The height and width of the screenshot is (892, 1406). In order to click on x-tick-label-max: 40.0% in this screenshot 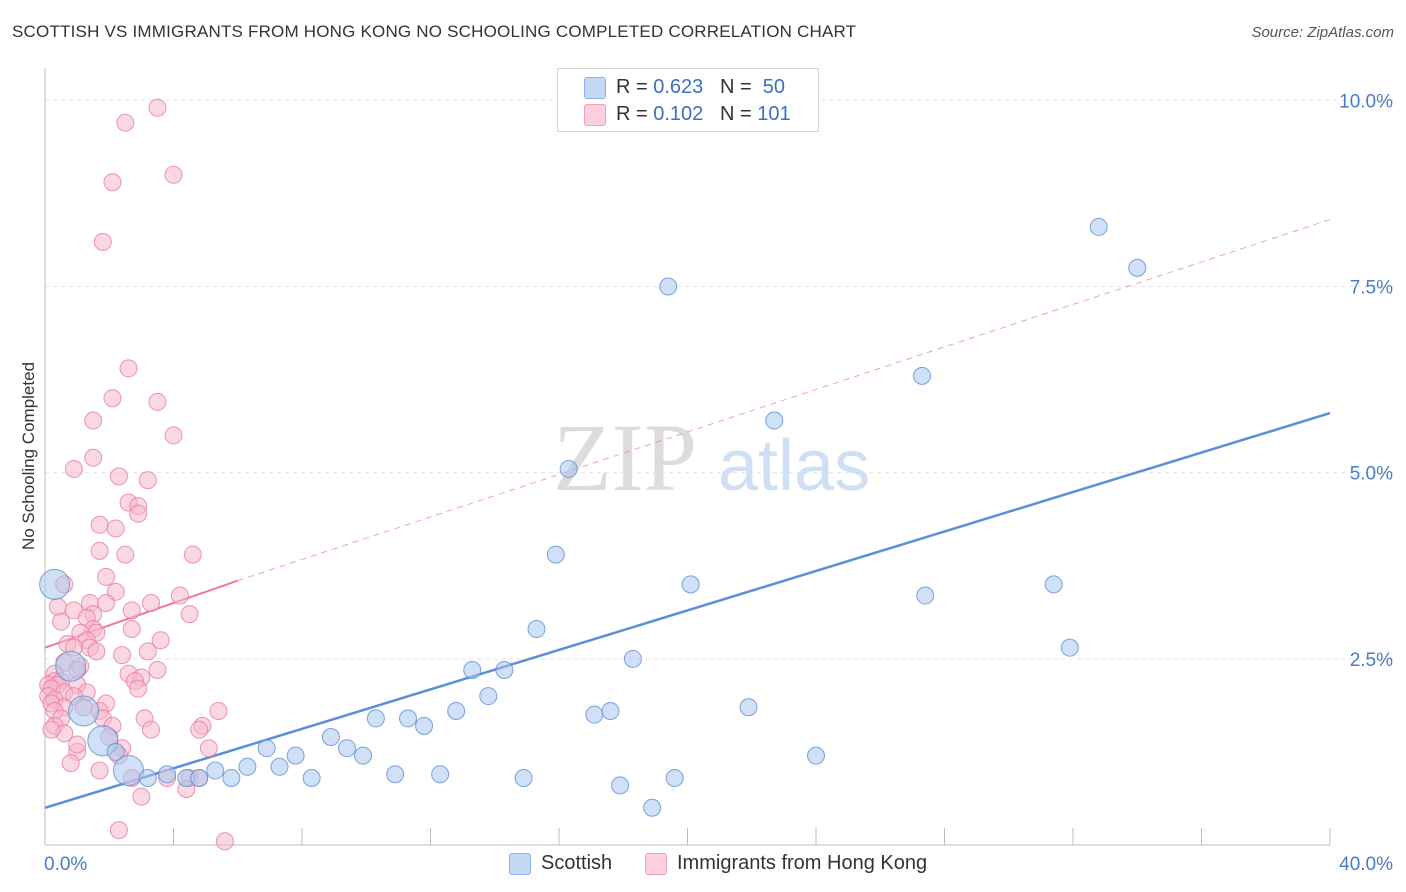, I will do `click(1366, 864)`.